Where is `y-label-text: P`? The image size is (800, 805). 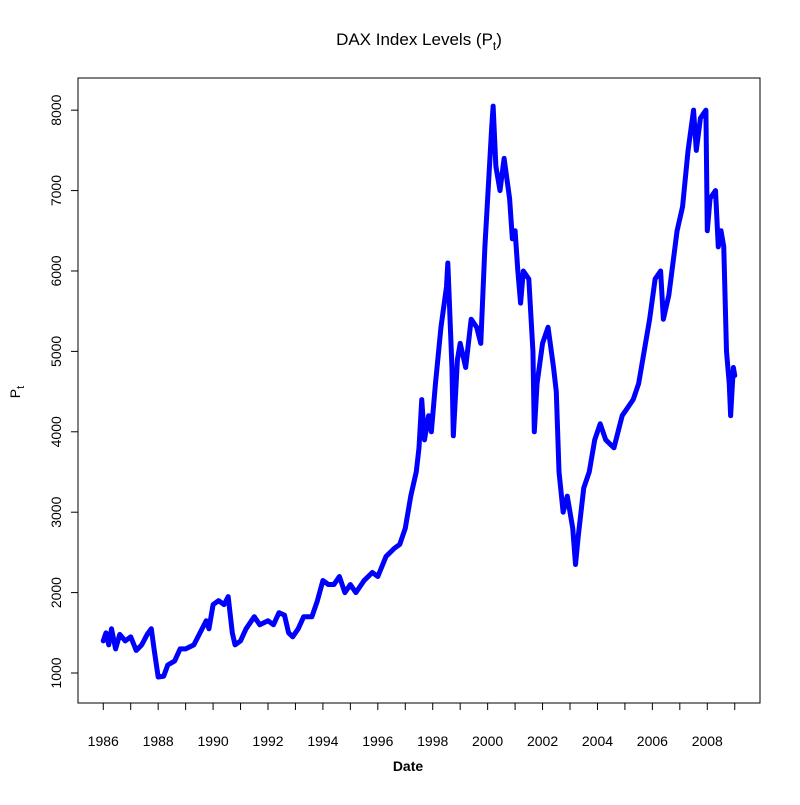
y-label-text: P is located at coordinates (15, 393).